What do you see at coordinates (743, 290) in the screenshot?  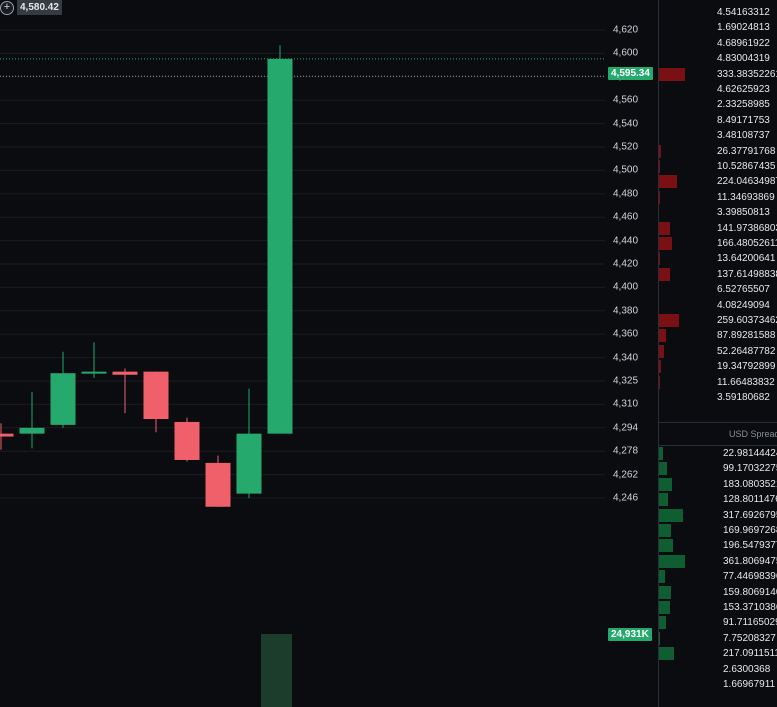 I see `ask-amount: 6.52765507` at bounding box center [743, 290].